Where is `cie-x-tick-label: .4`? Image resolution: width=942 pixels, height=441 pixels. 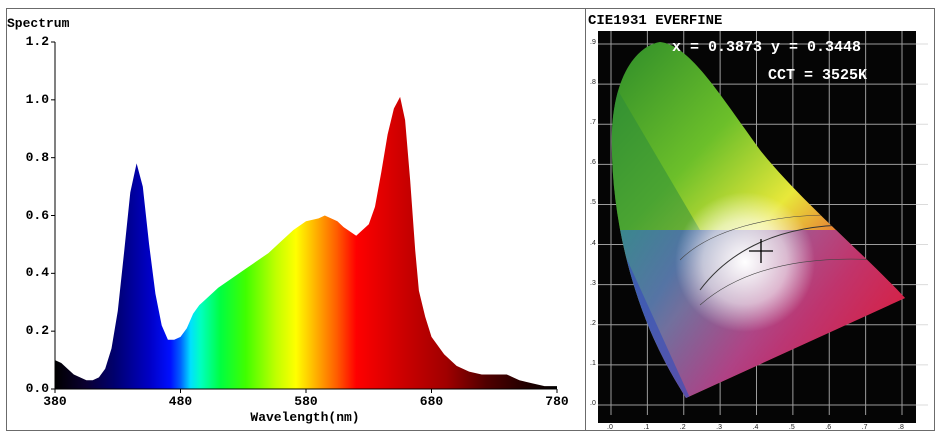
cie-x-tick-label: .4 is located at coordinates (755, 427).